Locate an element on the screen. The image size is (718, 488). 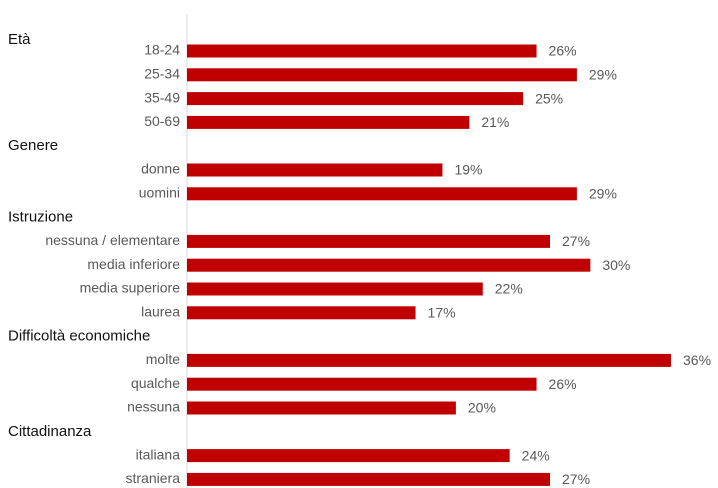
category-label: italiana is located at coordinates (158, 454).